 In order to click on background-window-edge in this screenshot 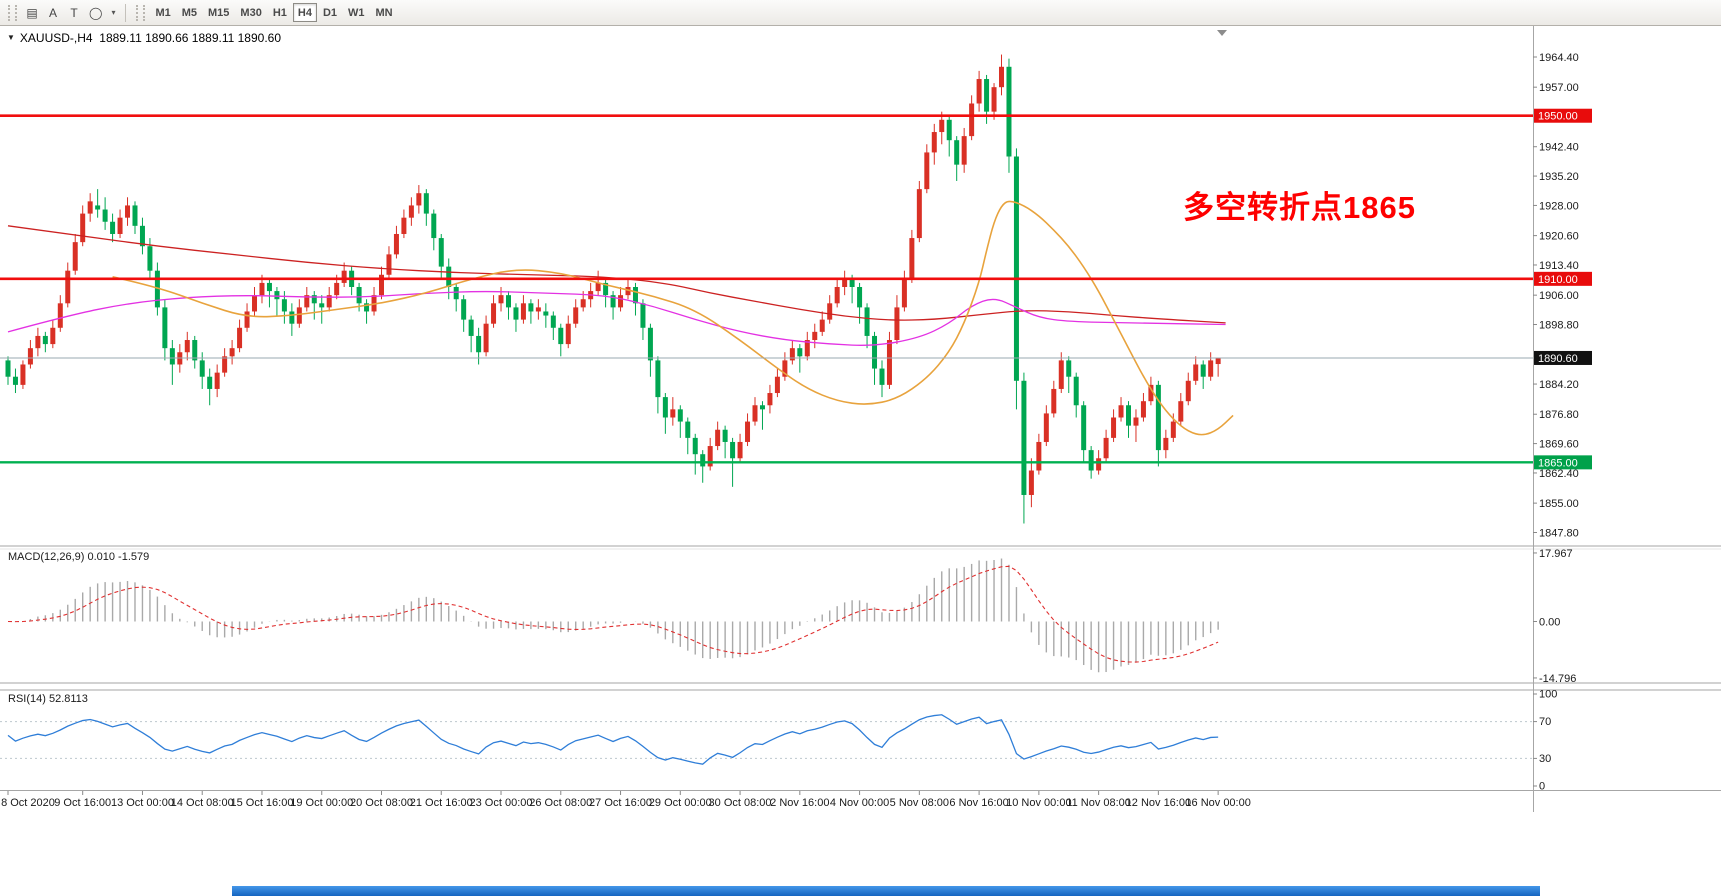, I will do `click(886, 891)`.